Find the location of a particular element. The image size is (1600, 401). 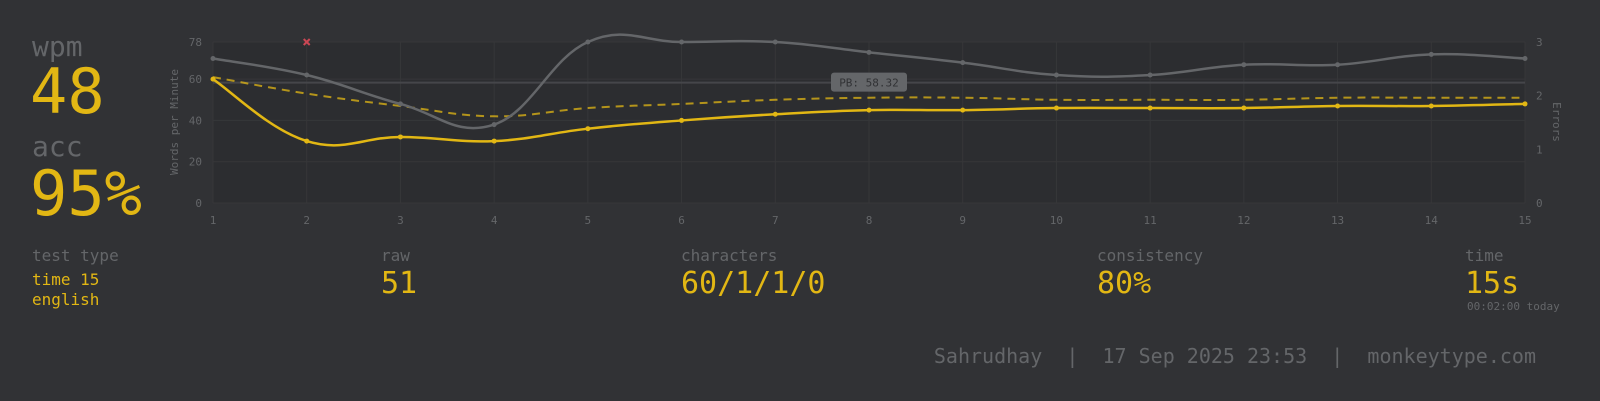

x-tick-label: 3 is located at coordinates (400, 220).